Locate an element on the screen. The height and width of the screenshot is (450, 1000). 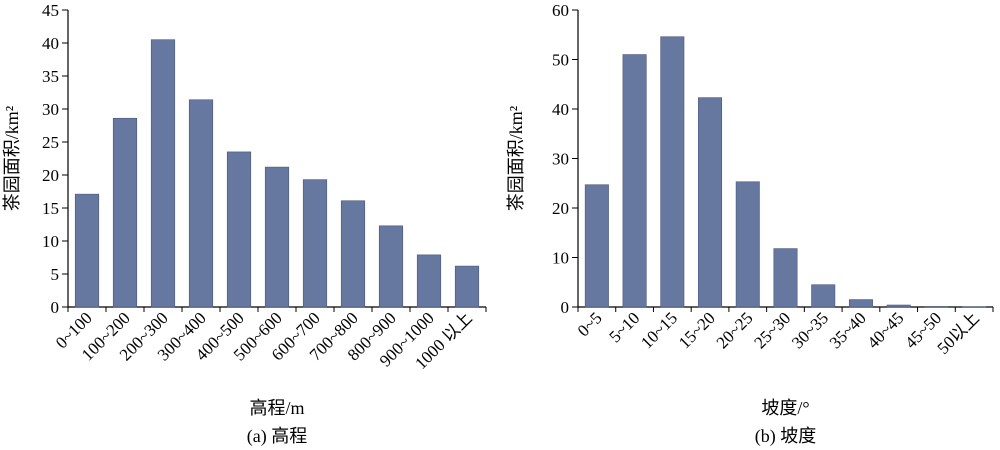
chart-1-ytick-label: 10 is located at coordinates (560, 258).